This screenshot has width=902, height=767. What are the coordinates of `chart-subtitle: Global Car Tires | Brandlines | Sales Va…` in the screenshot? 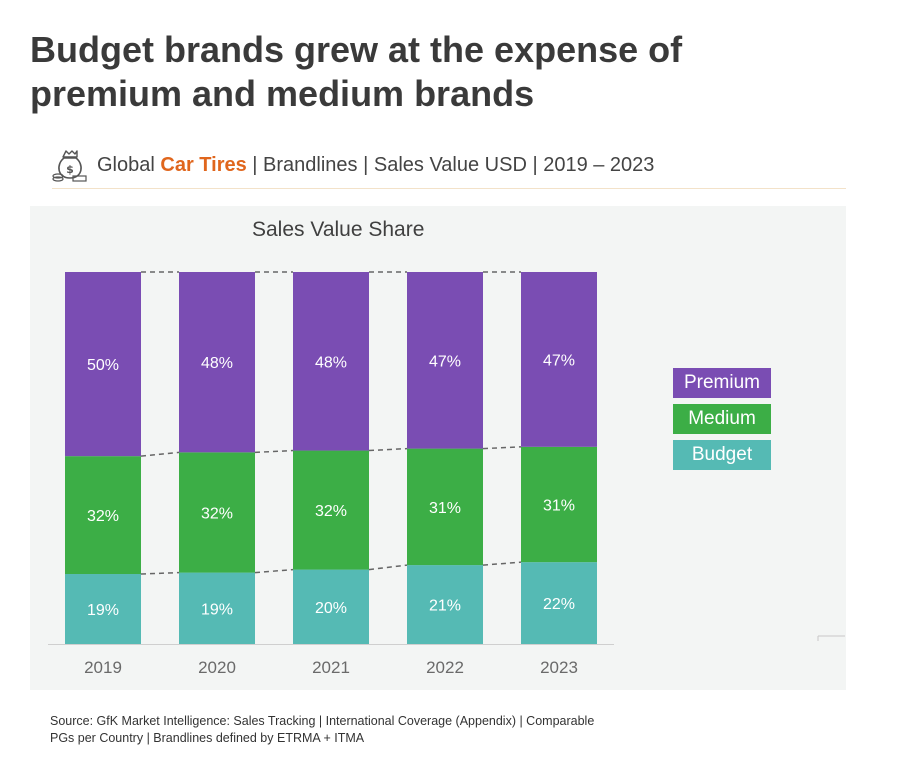 It's located at (375, 165).